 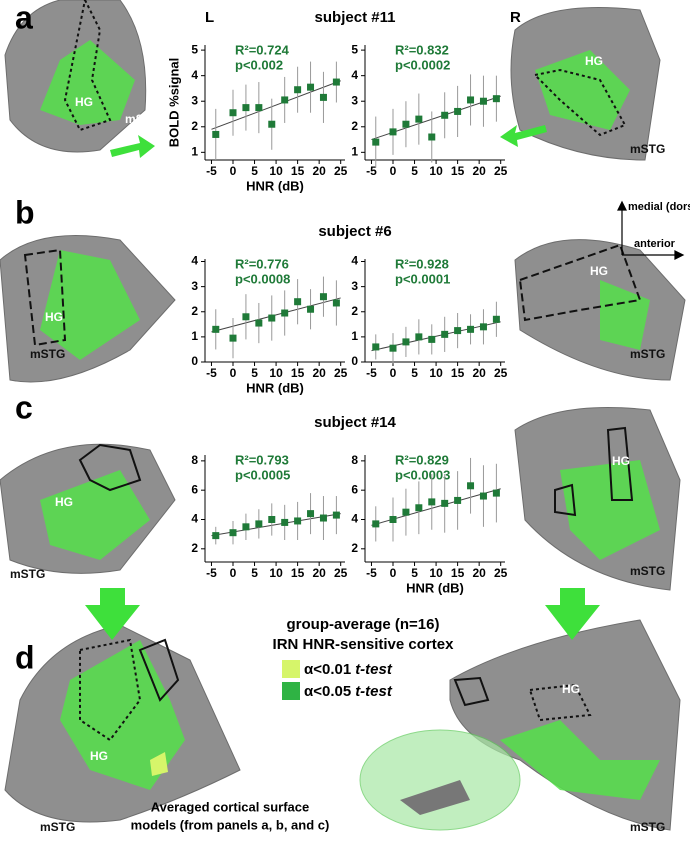 I want to click on inset-brain, so click(x=440, y=780).